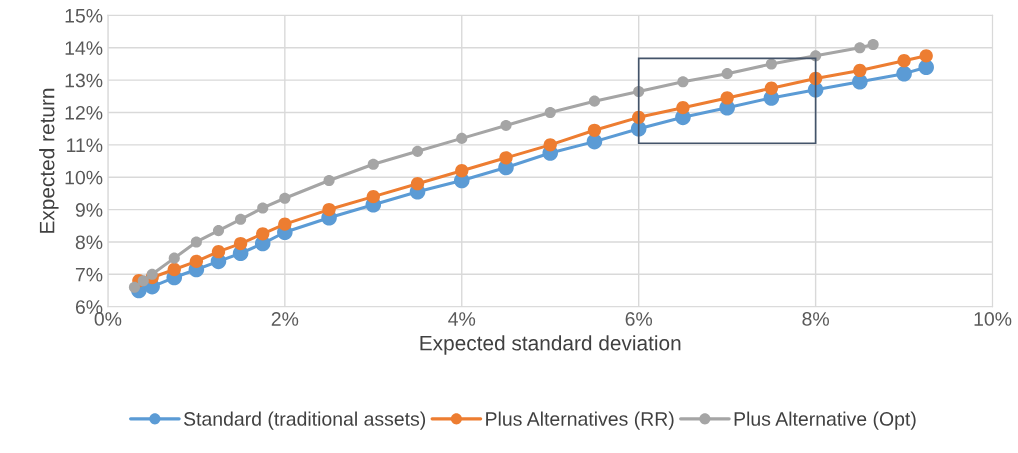 This screenshot has width=1018, height=453. Describe the element at coordinates (84, 112) in the screenshot. I see `y-tick-label: 12%` at that location.